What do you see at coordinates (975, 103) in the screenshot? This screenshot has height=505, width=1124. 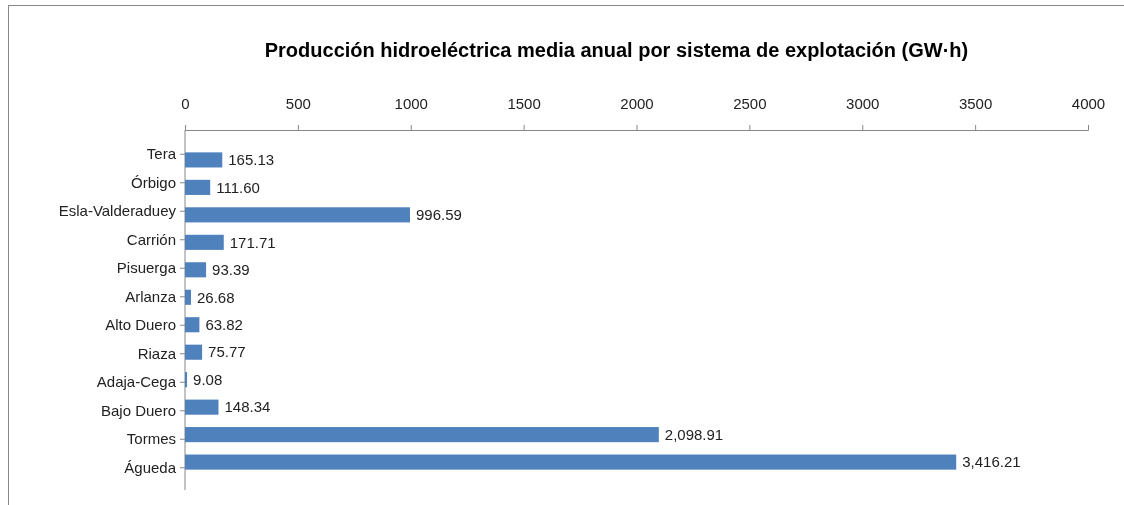 I see `x-tick-label: 3500` at bounding box center [975, 103].